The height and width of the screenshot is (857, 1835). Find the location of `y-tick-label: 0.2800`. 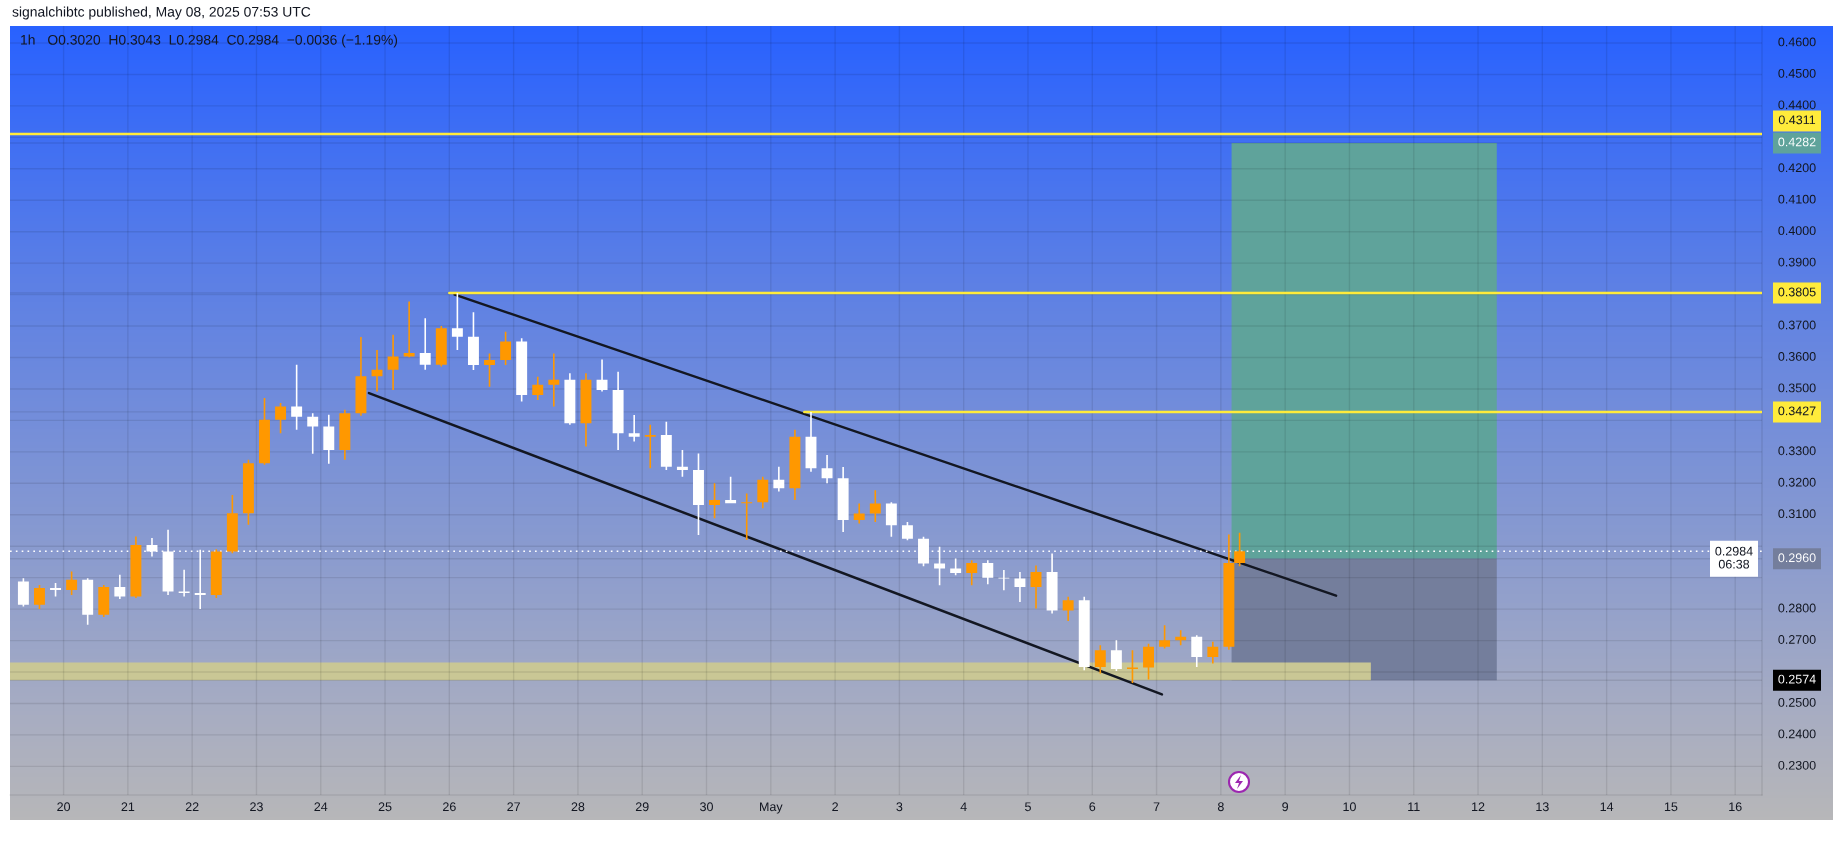

y-tick-label: 0.2800 is located at coordinates (1797, 608).